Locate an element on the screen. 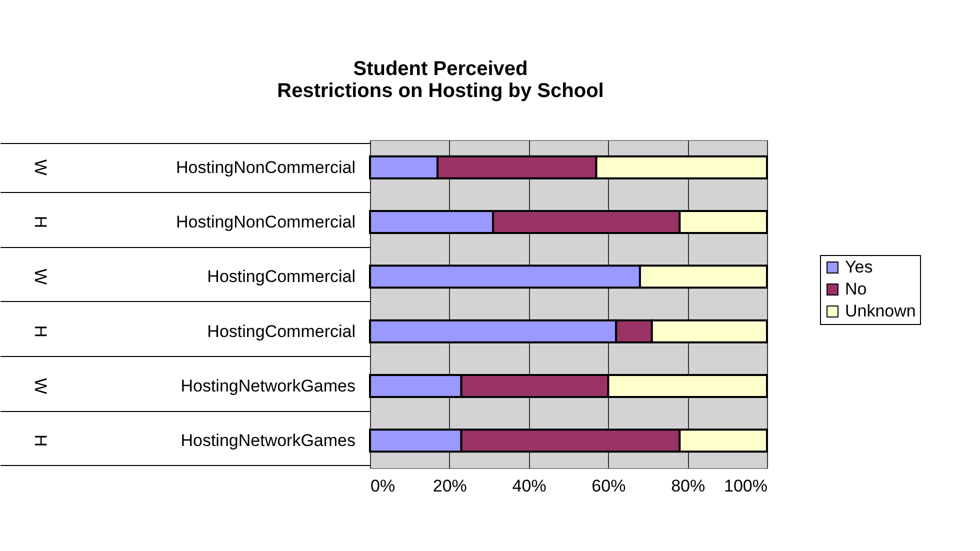 The width and height of the screenshot is (980, 551). x-tick-label: 20% is located at coordinates (449, 486).